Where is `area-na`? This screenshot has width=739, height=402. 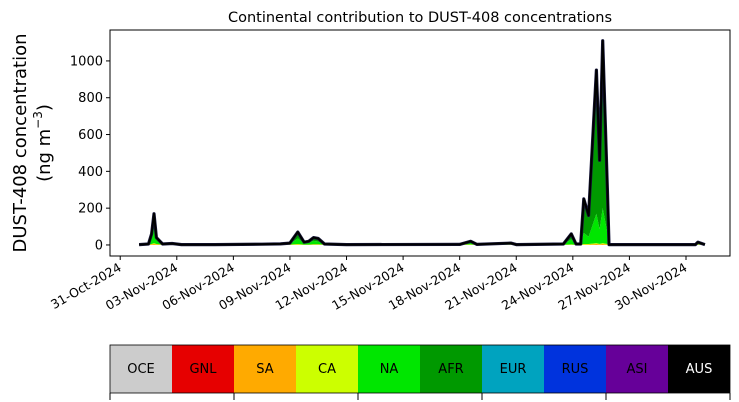 area-na is located at coordinates (422, 226).